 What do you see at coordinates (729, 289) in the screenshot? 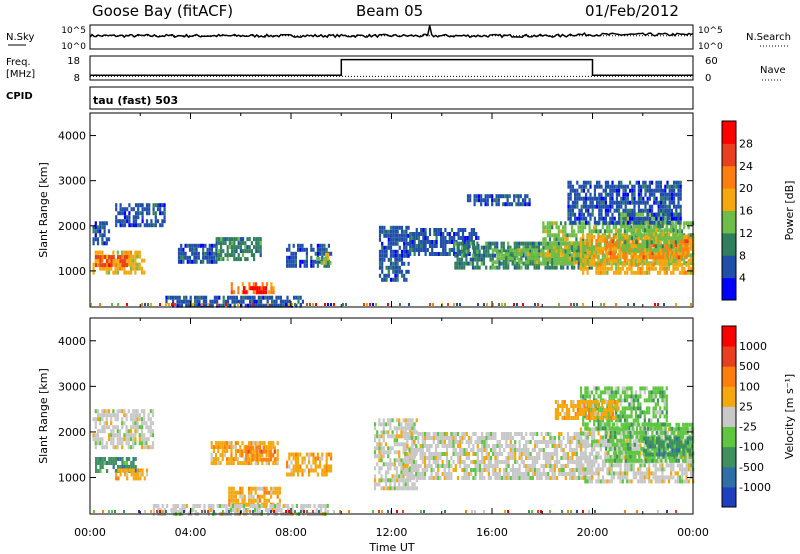
I see `colorbar-swatch` at bounding box center [729, 289].